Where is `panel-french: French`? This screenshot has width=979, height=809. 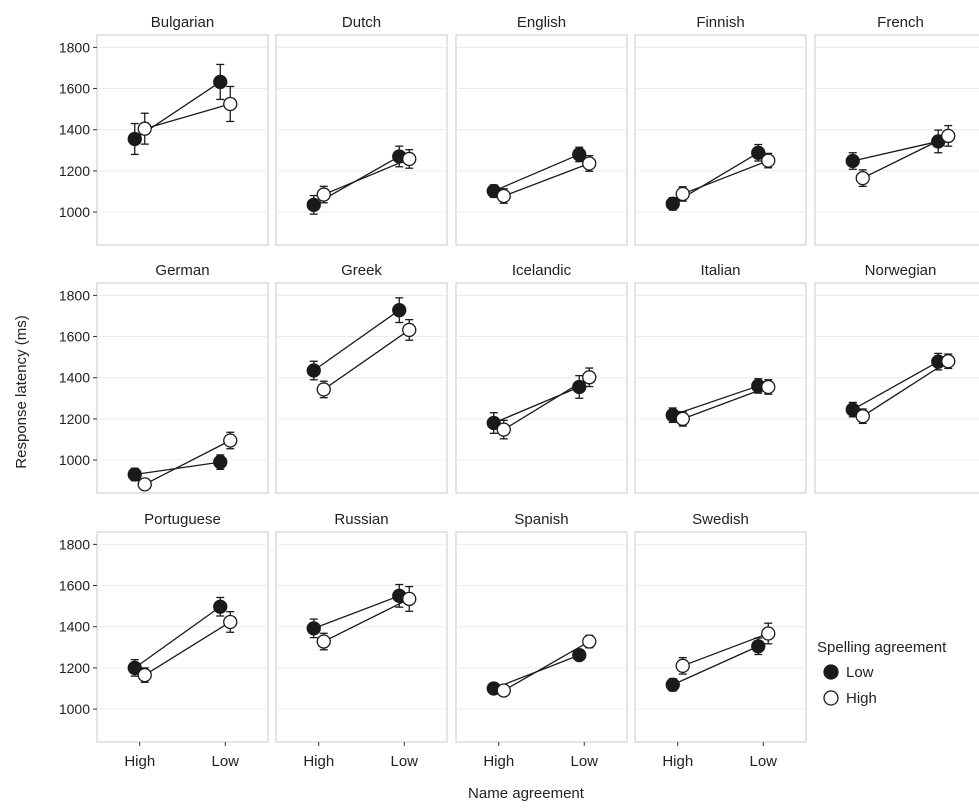
panel-french: French is located at coordinates (896, 130).